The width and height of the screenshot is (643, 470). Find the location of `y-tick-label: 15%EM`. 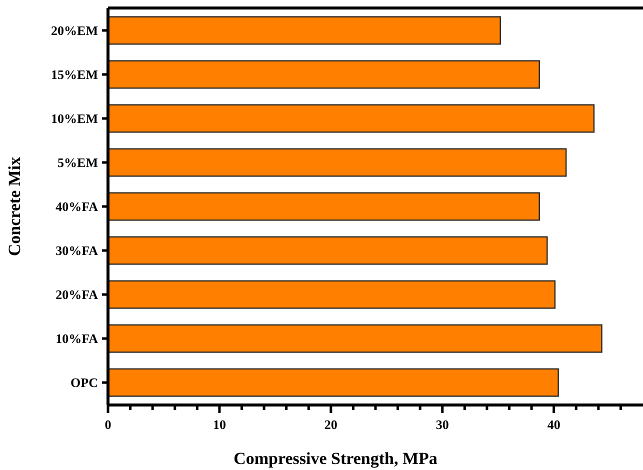

y-tick-label: 15%EM is located at coordinates (74, 74).